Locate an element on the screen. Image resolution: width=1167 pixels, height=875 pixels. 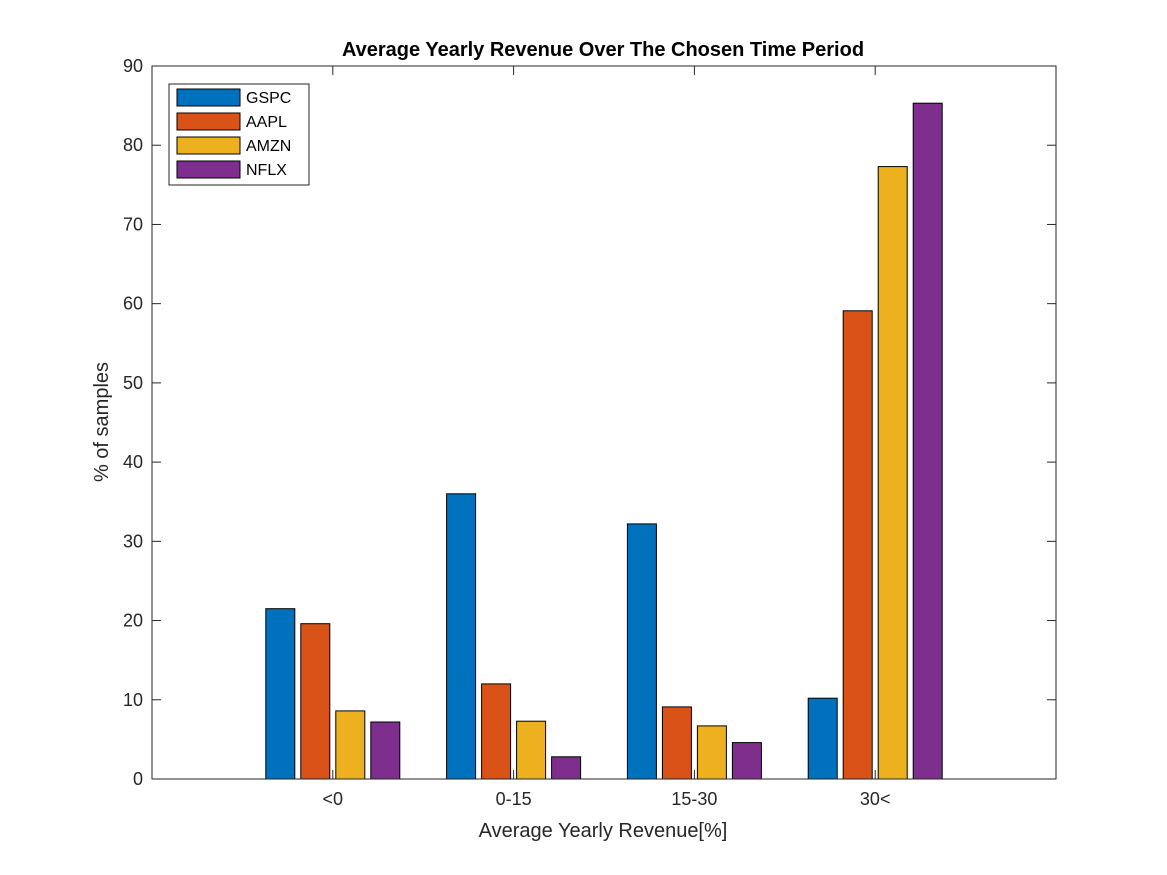
y-tick-label: 70 is located at coordinates (133, 224).